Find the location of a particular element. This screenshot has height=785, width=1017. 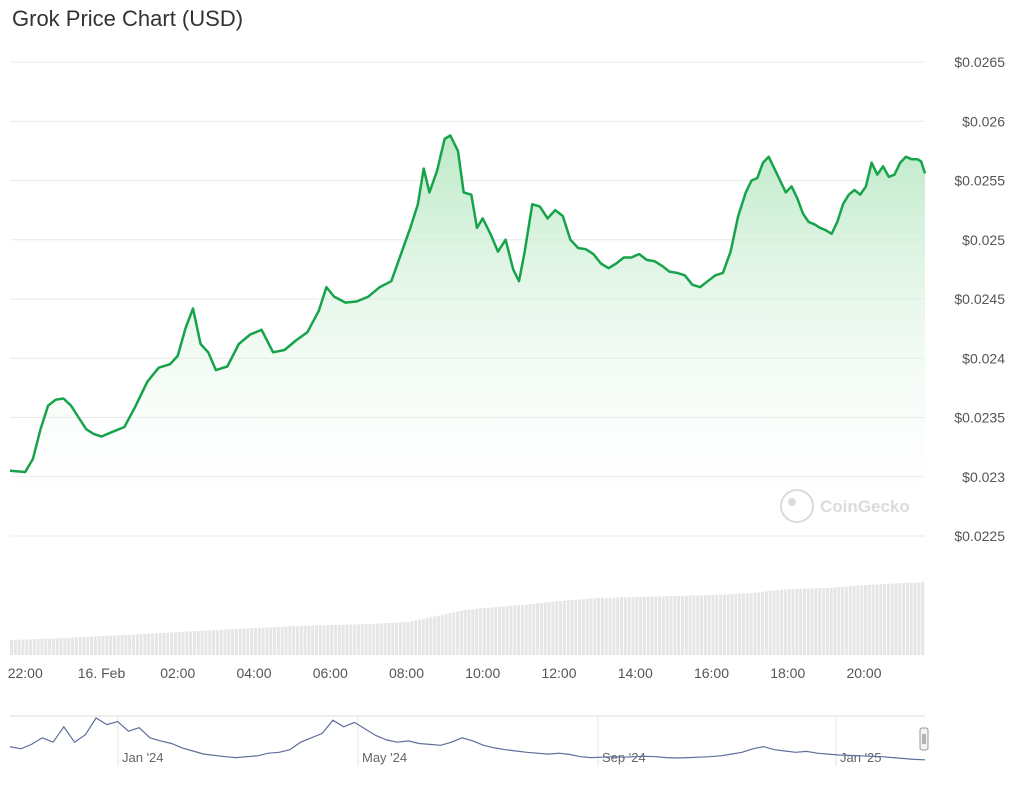

range-navigator: Jan '24 May '24 Sep '24 Jan '25 is located at coordinates (469, 740).